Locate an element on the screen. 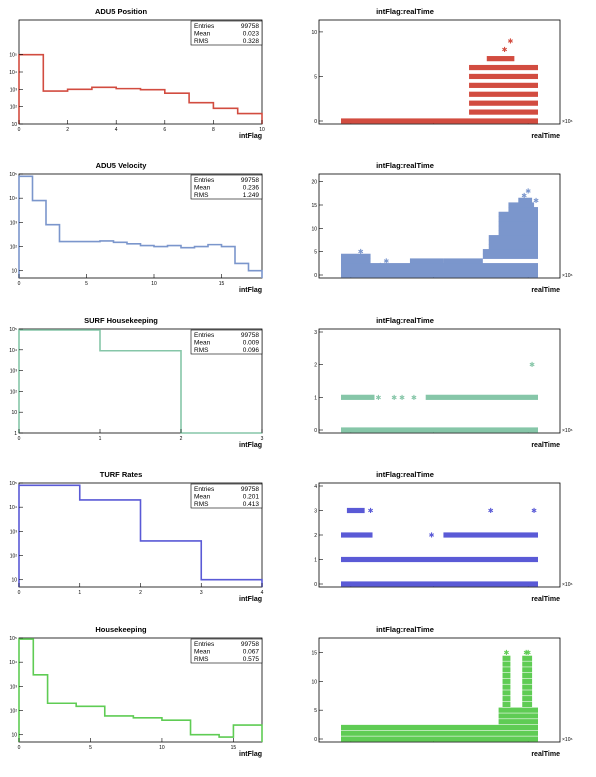 This screenshot has height=777, width=596. y-tick-label: 10⁴ is located at coordinates (13, 663).